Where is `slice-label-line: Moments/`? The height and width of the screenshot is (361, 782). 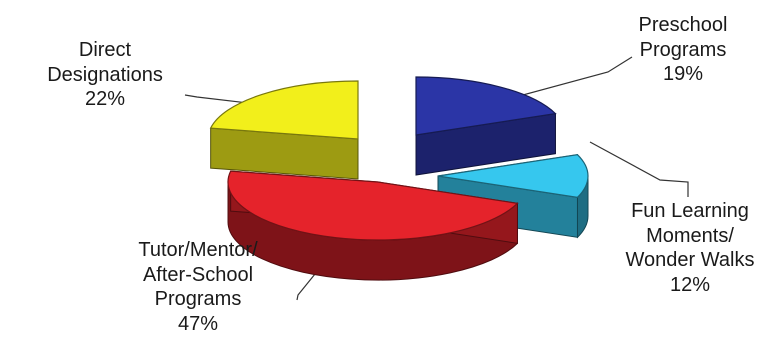
slice-label-line: Moments/ is located at coordinates (690, 235).